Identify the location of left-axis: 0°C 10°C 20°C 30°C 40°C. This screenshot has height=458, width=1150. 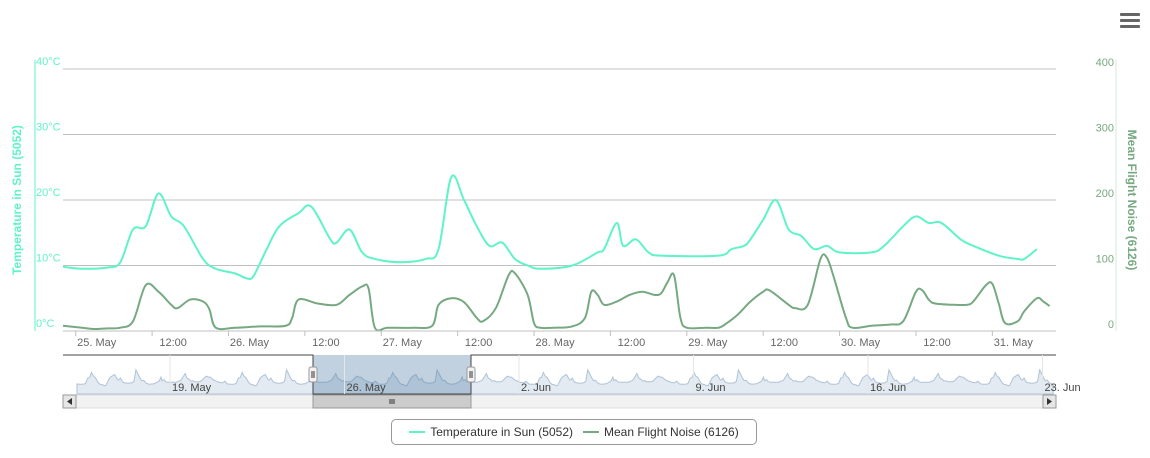
(47, 193).